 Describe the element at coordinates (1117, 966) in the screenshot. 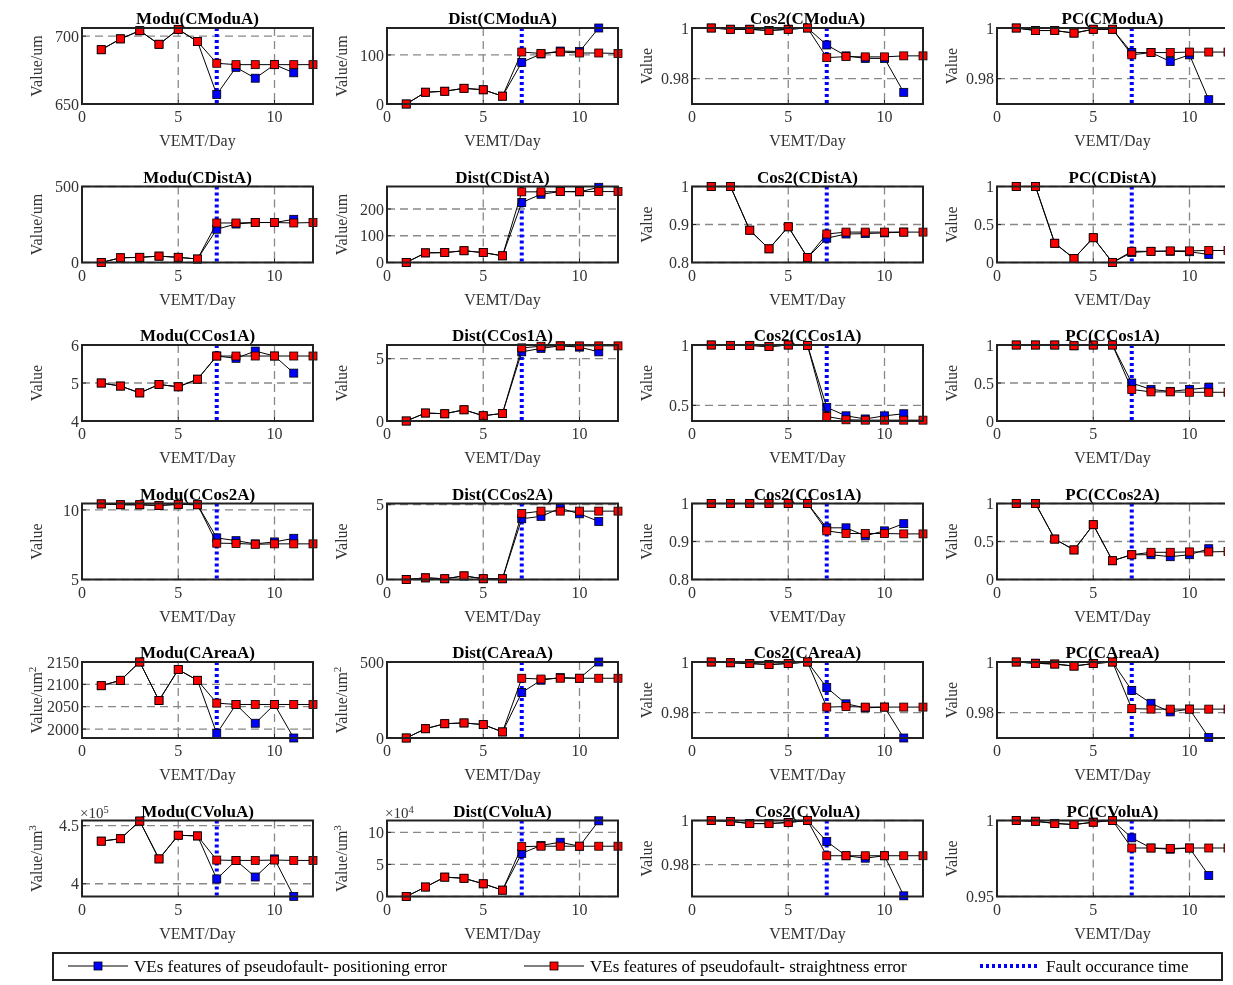

I see `legend-label: Fault occurance time` at that location.